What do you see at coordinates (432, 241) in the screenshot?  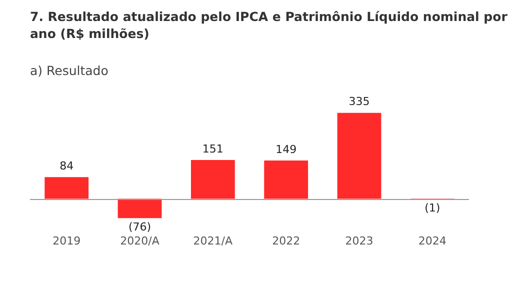 I see `x-tick-label: 2024` at bounding box center [432, 241].